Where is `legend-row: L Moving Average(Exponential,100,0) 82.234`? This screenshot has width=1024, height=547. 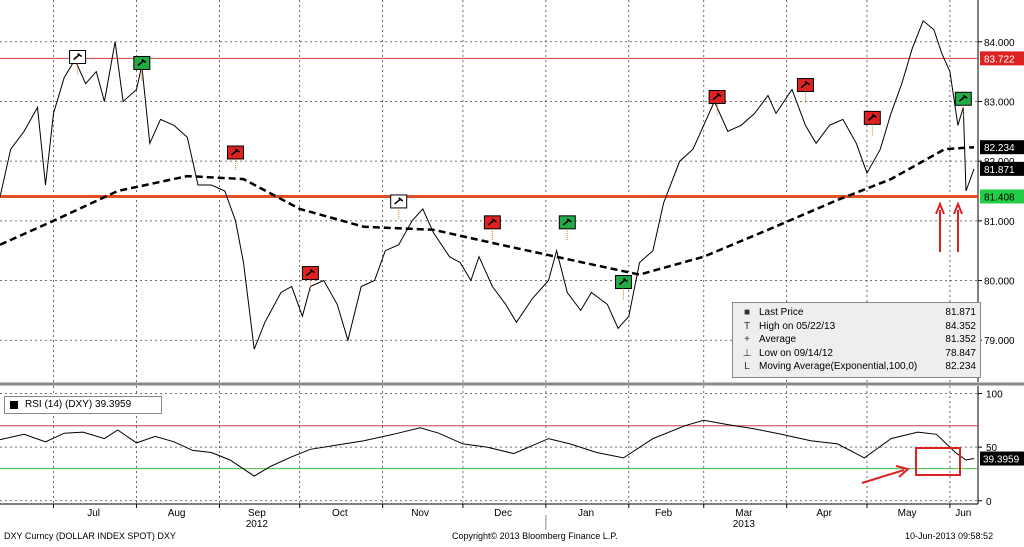
legend-row: L Moving Average(Exponential,100,0) 82.234 is located at coordinates (856, 367).